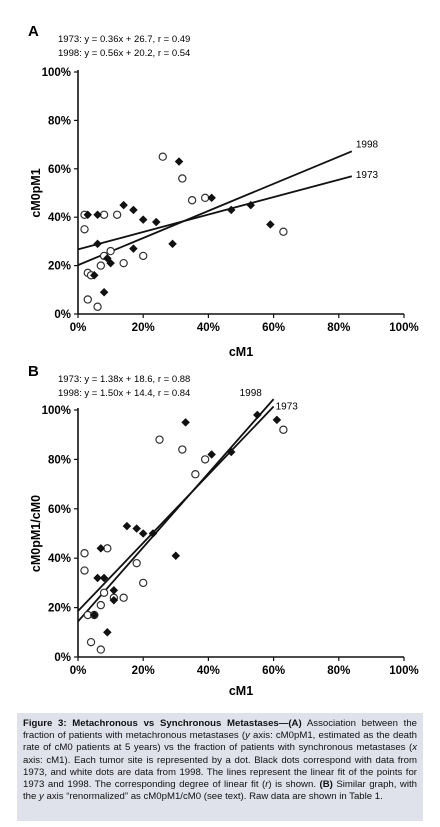  I want to click on caption-part-a-label: (A), so click(295, 723).